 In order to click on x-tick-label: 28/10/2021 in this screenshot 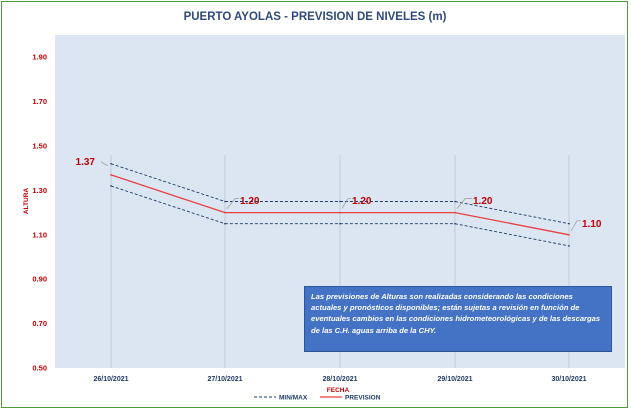, I will do `click(339, 379)`.